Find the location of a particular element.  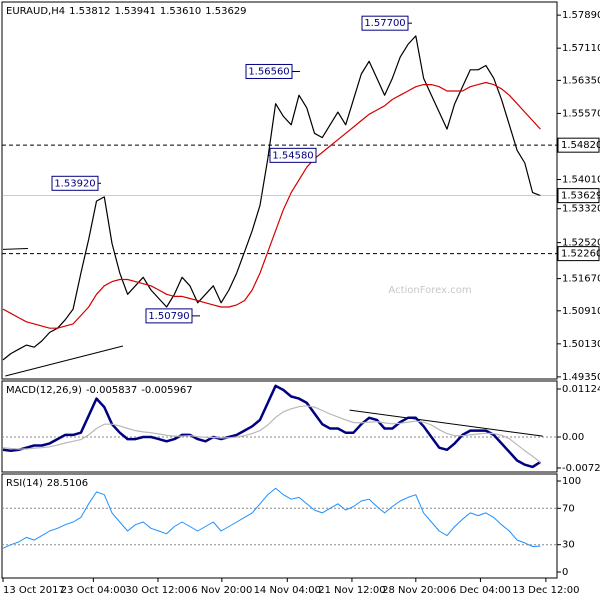

y-tick-label: 0.011247 is located at coordinates (581, 389).